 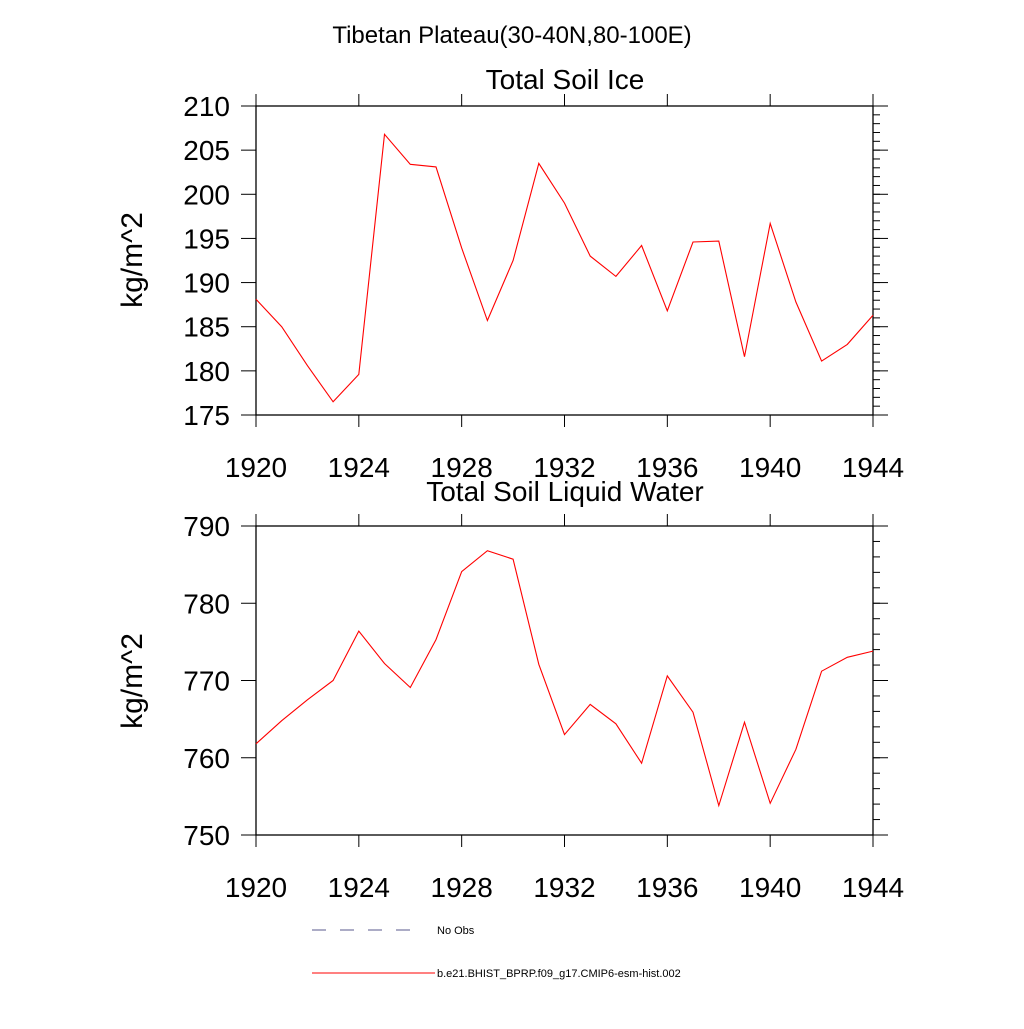 What do you see at coordinates (206, 835) in the screenshot?
I see `y-tick-label: 750` at bounding box center [206, 835].